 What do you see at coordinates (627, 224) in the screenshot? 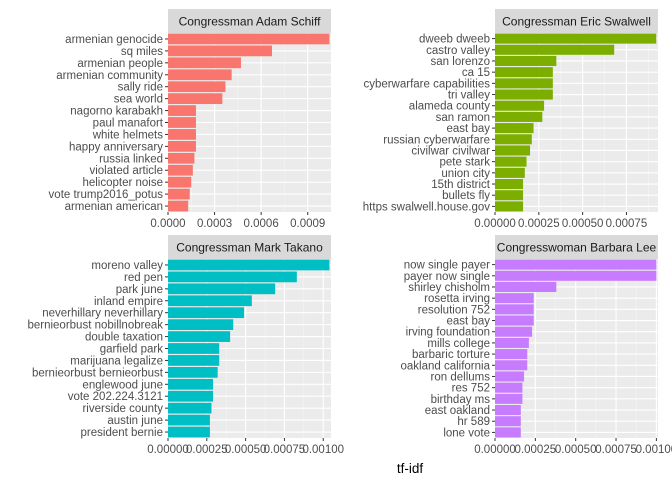
I see `x-tick-label: 0.00075` at bounding box center [627, 224].